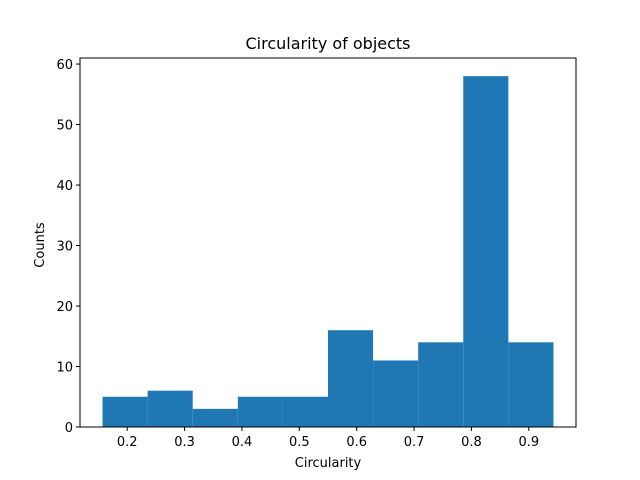  What do you see at coordinates (356, 442) in the screenshot?
I see `x-tick-label: 0.6` at bounding box center [356, 442].